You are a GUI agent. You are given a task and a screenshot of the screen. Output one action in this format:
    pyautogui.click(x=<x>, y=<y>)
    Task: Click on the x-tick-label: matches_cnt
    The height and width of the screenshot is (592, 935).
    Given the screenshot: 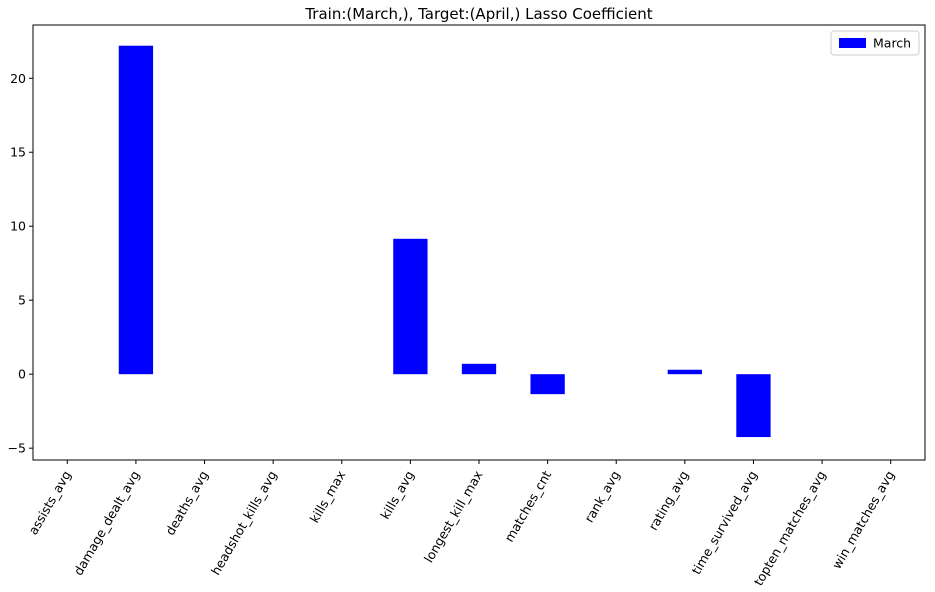 What is the action you would take?
    pyautogui.click(x=527, y=506)
    